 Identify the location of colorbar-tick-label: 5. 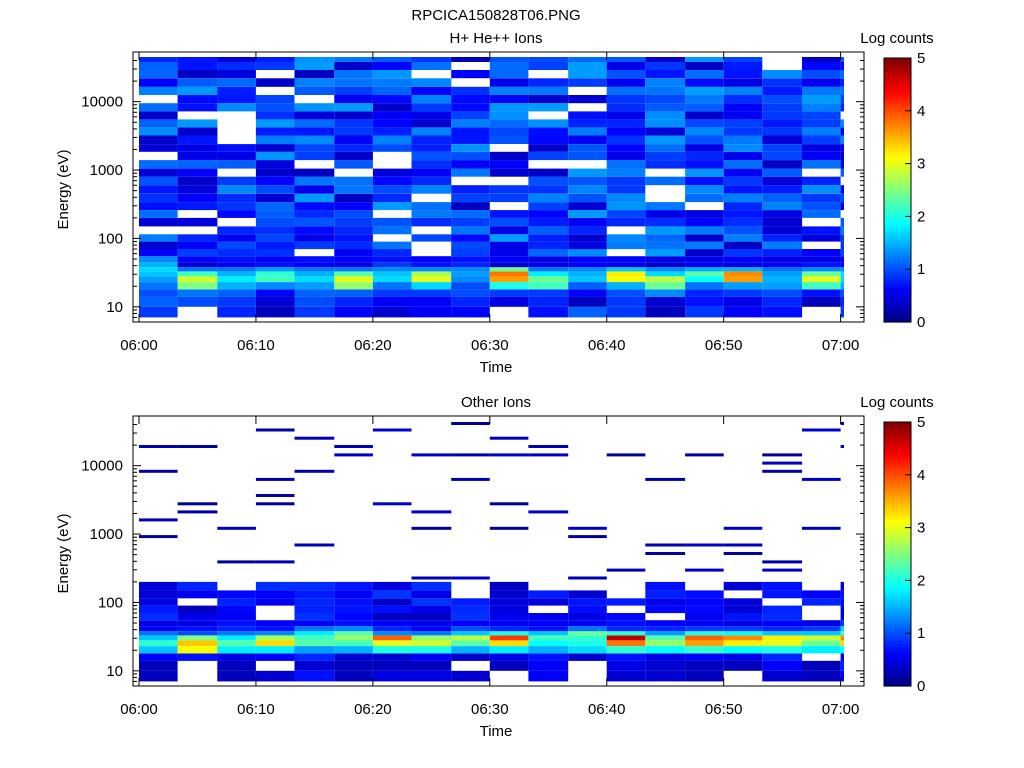
(921, 58).